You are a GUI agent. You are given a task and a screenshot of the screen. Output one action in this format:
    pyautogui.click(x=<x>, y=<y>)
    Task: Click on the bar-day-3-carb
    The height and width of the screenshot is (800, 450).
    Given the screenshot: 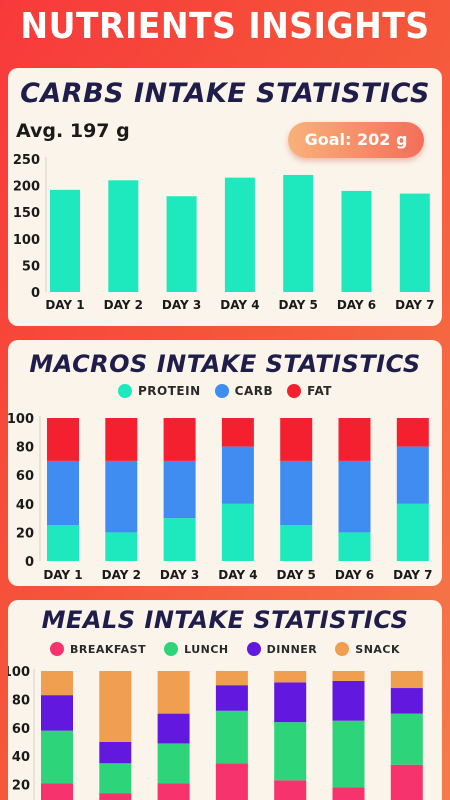 What is the action you would take?
    pyautogui.click(x=179, y=489)
    